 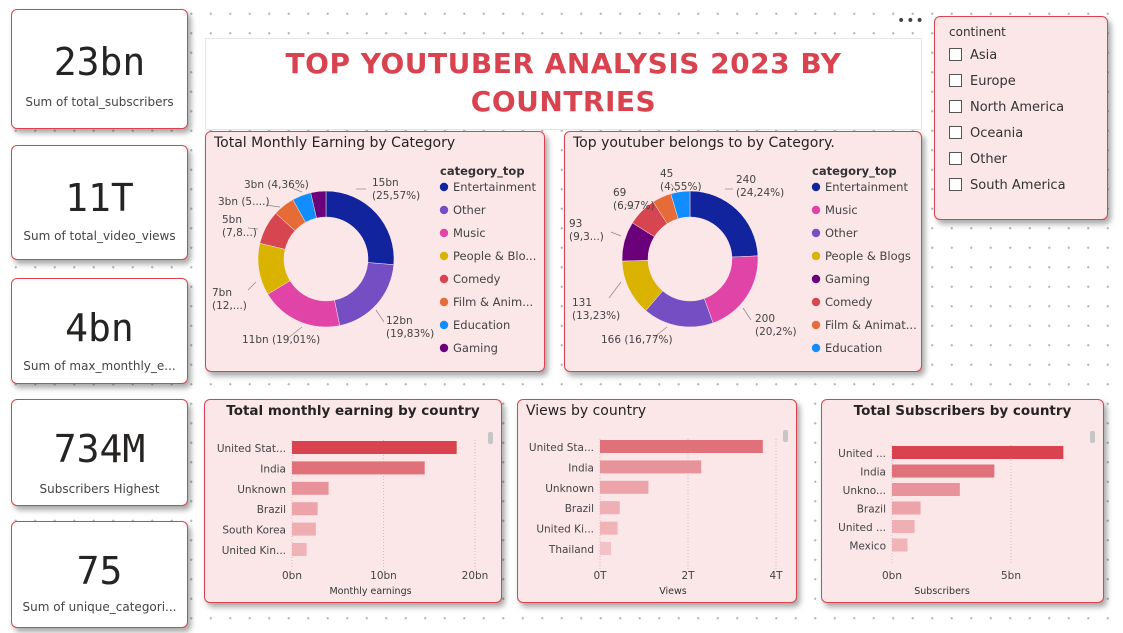 I want to click on data-label: 5bn, so click(x=232, y=220).